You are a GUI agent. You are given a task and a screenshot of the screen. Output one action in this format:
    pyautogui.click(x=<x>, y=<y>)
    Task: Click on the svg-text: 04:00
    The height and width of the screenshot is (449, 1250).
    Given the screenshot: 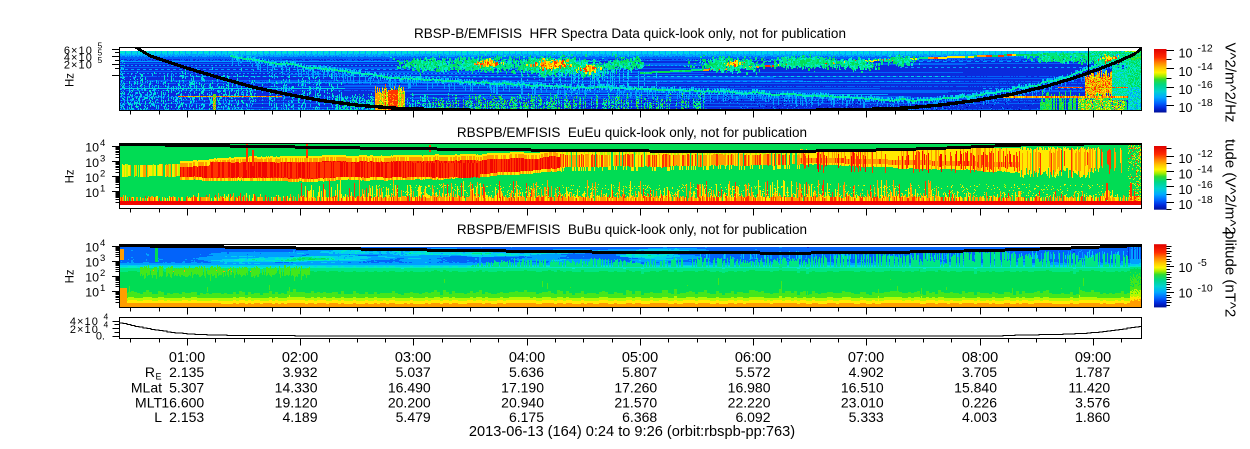 What is the action you would take?
    pyautogui.click(x=527, y=358)
    